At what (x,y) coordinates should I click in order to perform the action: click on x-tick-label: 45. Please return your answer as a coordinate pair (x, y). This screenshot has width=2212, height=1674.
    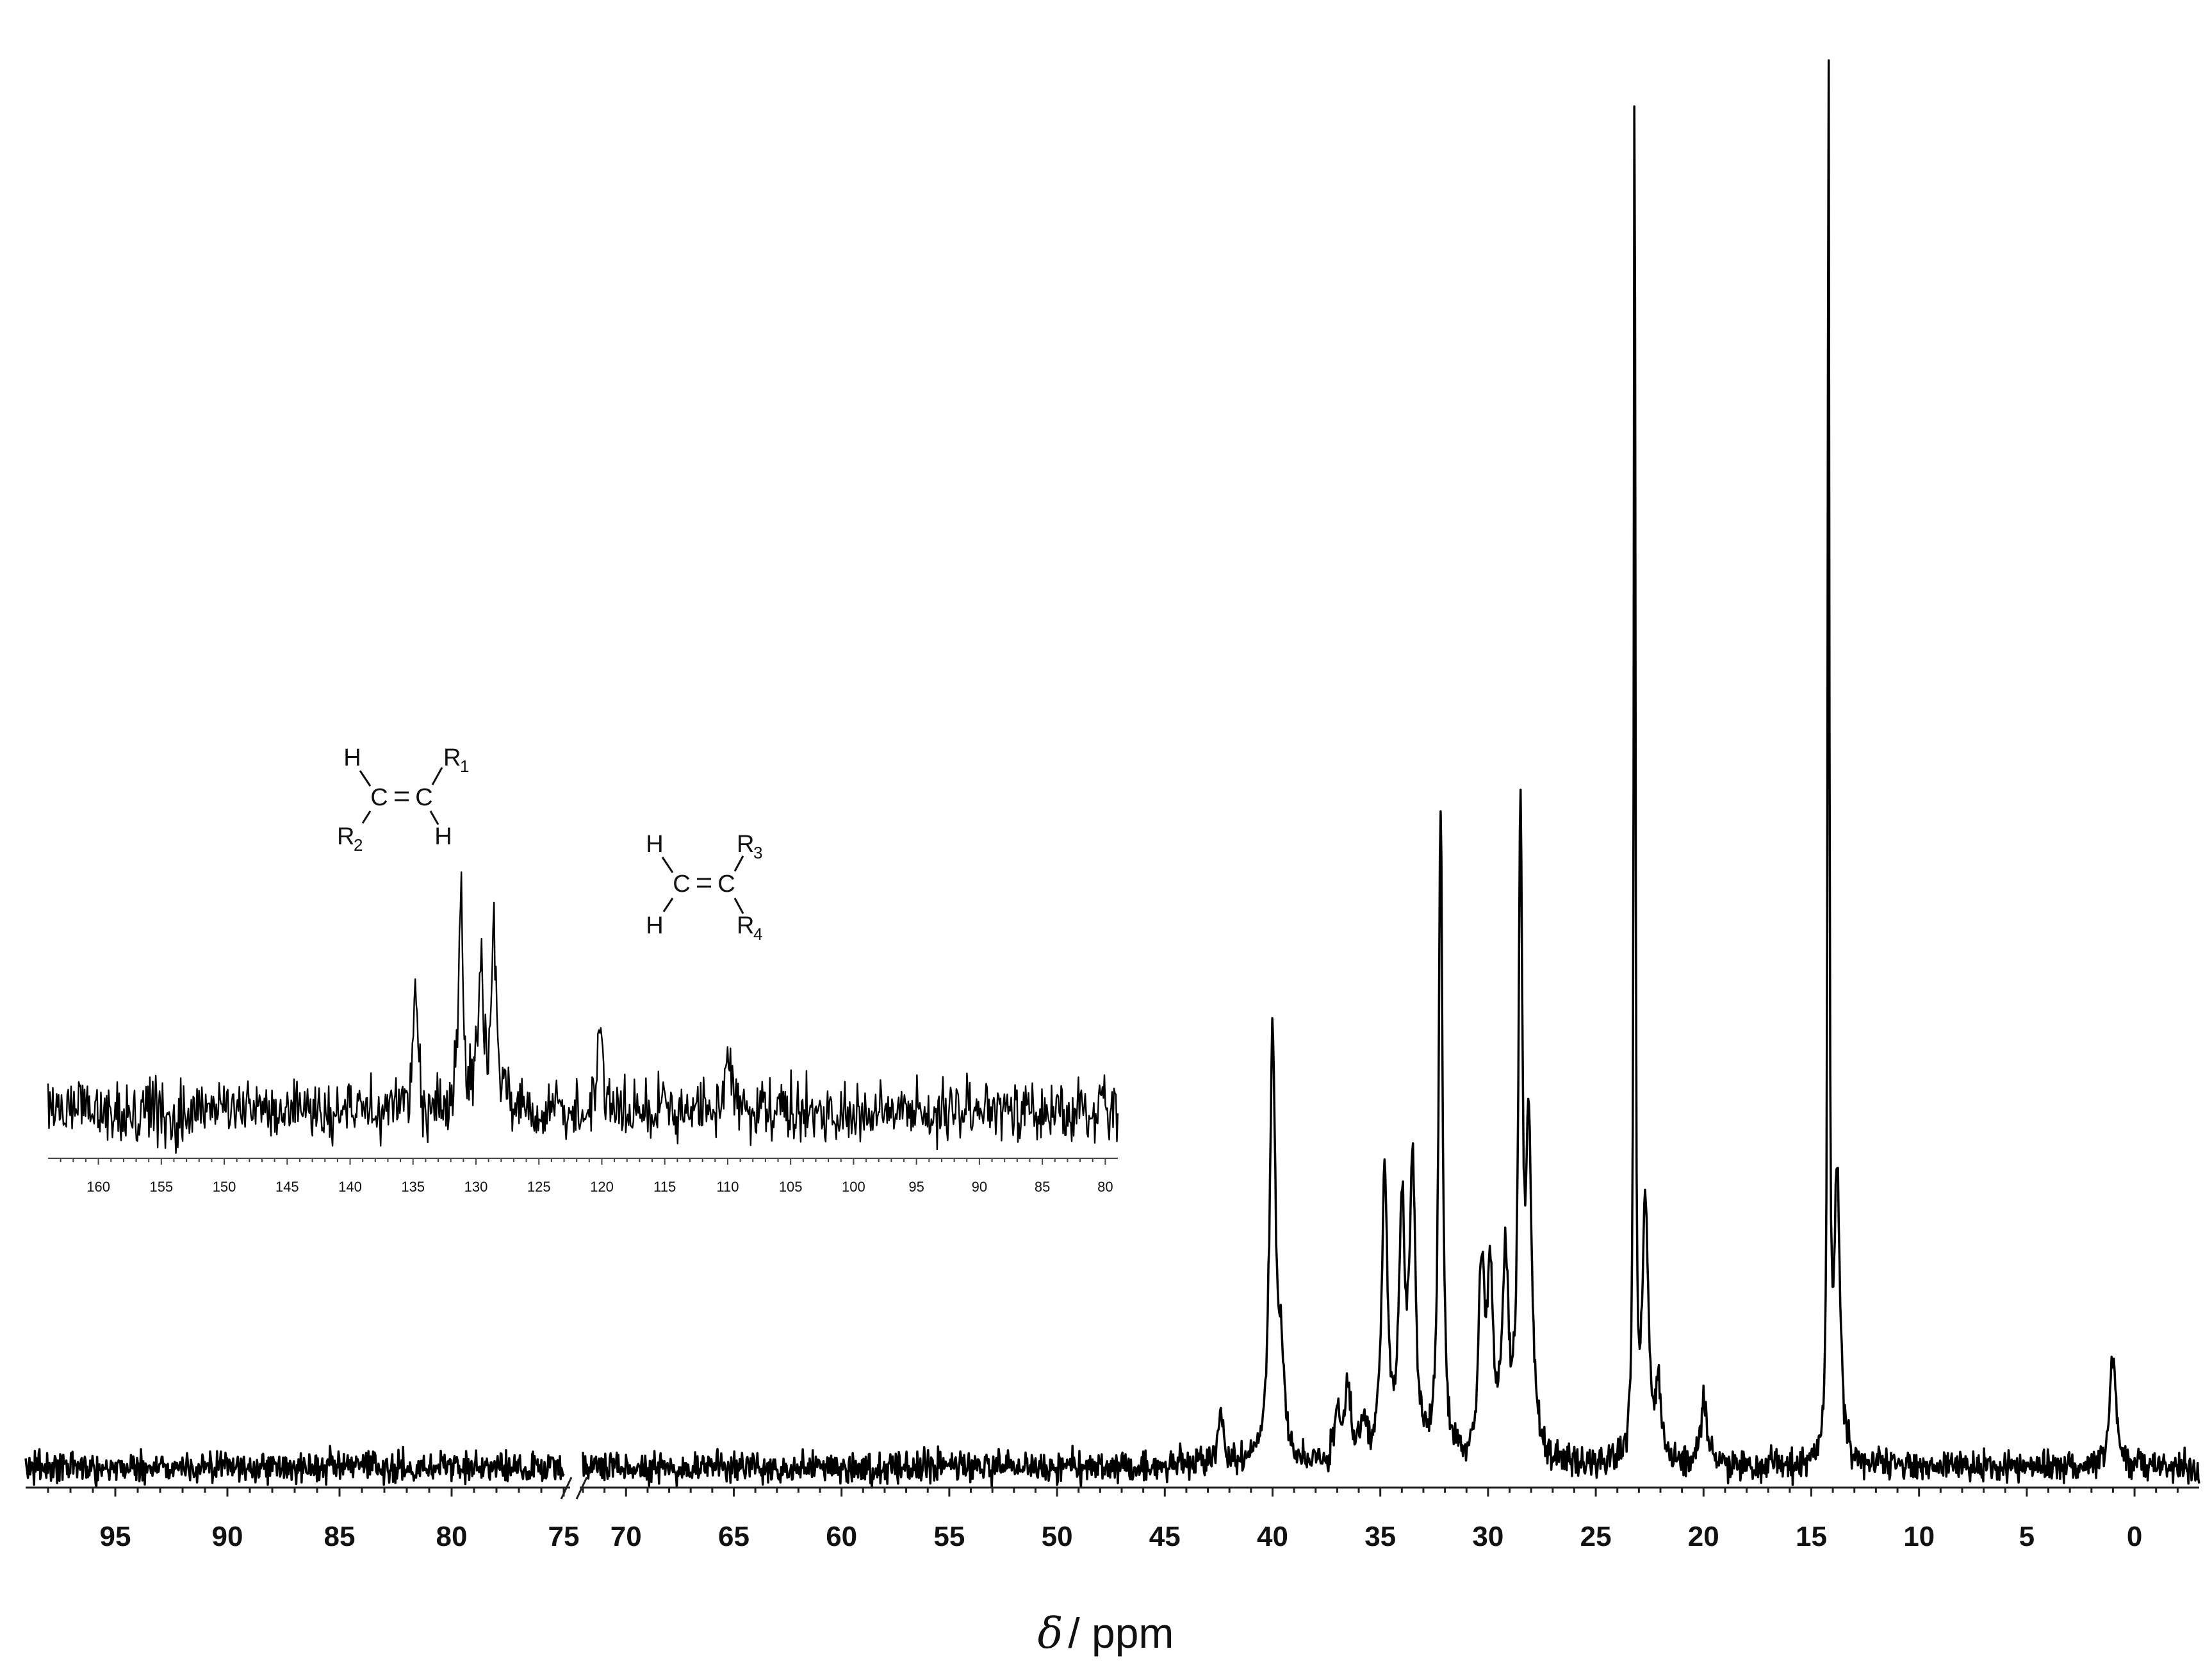
    Looking at the image, I should click on (1165, 1536).